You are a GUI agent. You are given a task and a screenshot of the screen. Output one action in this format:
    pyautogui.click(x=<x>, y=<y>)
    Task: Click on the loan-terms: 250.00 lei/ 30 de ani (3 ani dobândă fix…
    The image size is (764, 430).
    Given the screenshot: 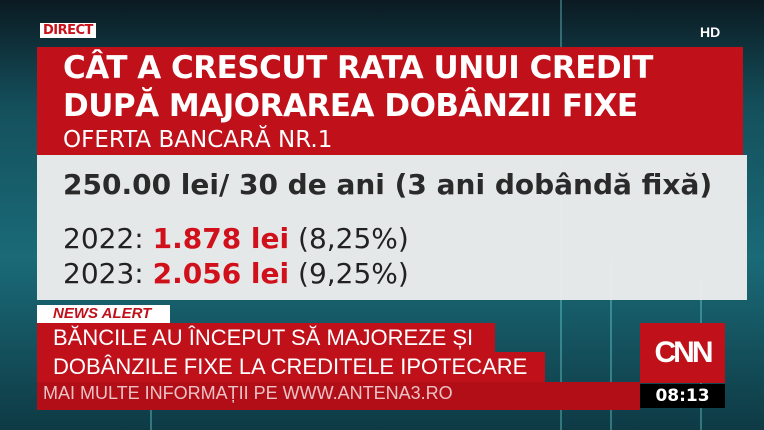 What is the action you would take?
    pyautogui.click(x=388, y=184)
    